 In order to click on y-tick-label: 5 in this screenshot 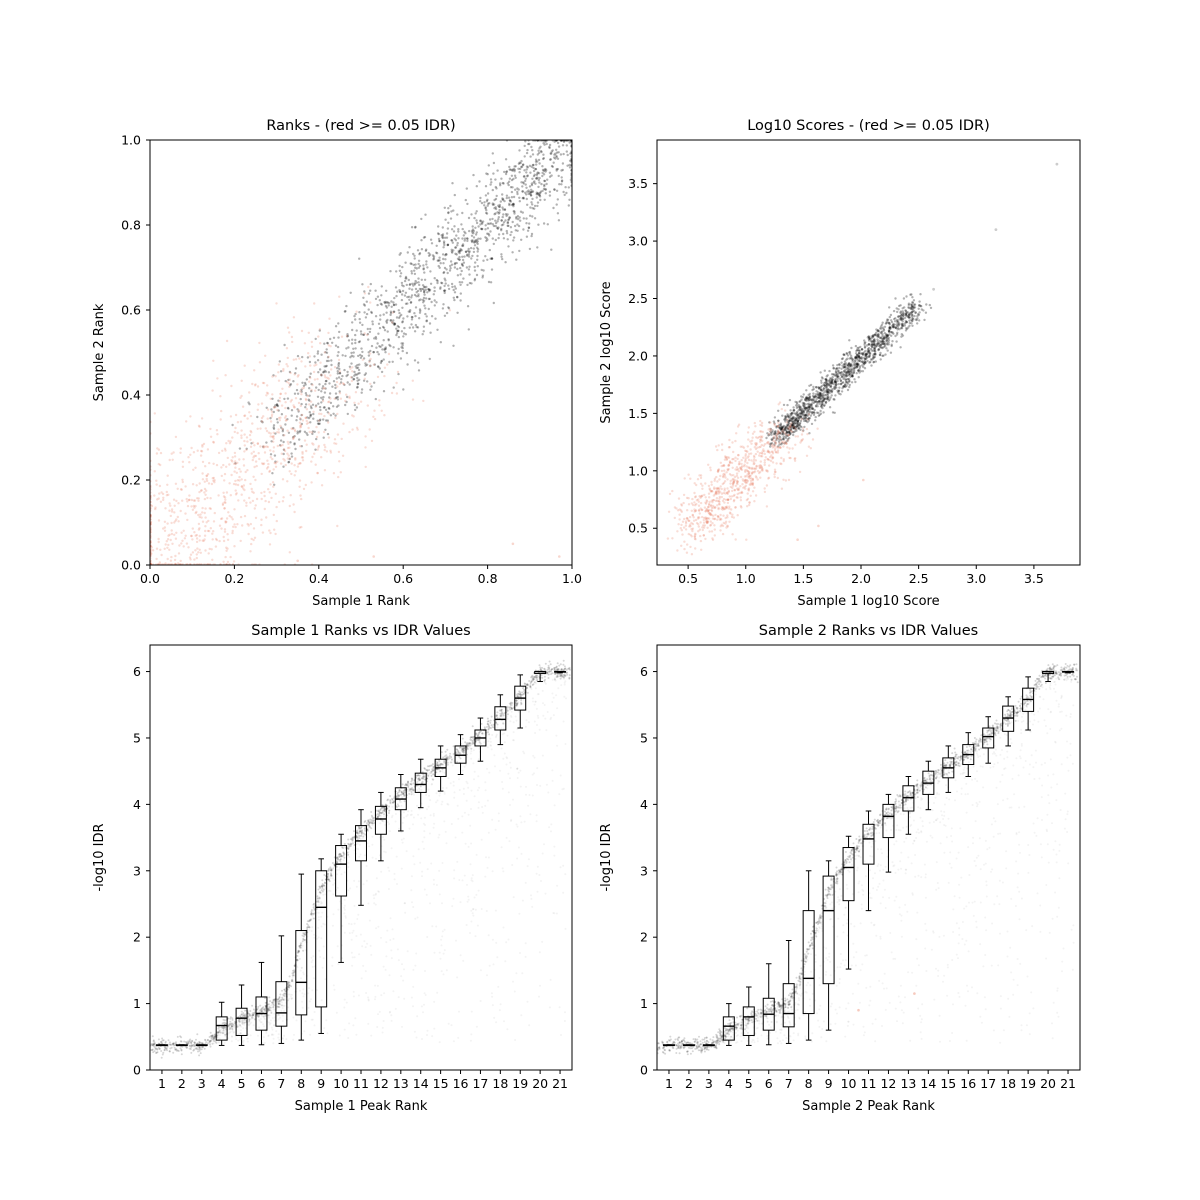, I will do `click(644, 737)`.